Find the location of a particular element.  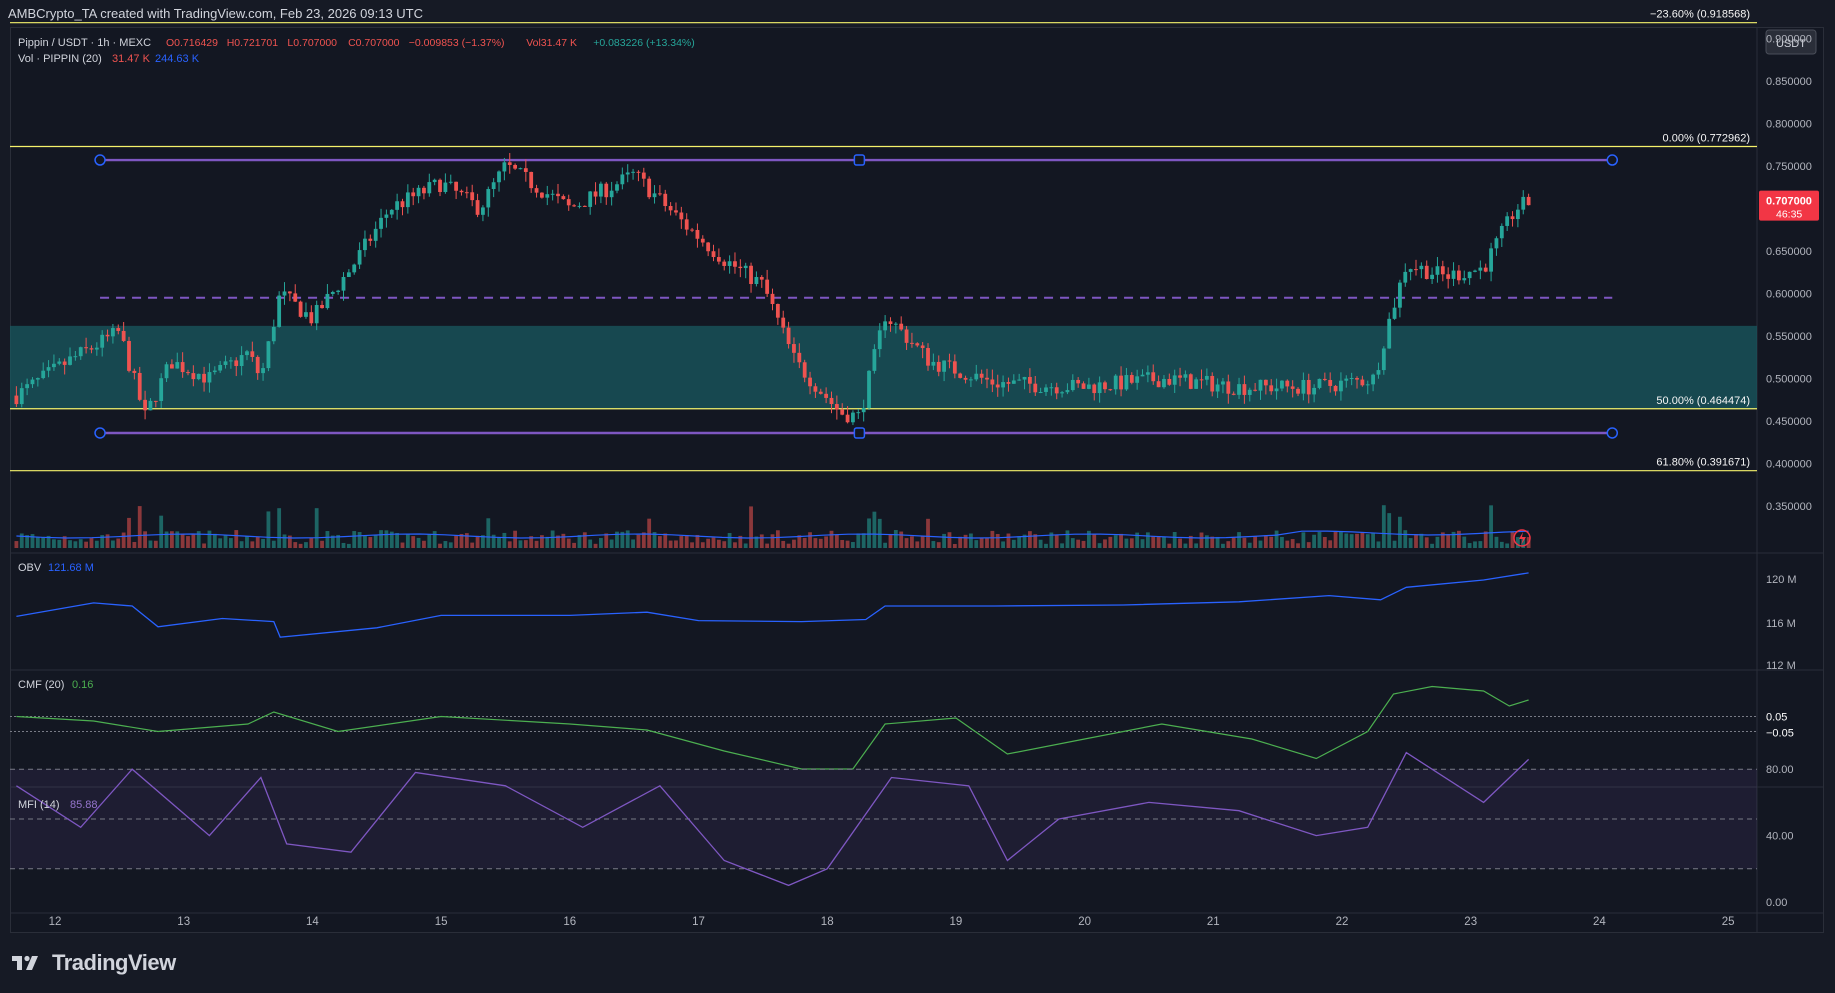

price-tick: 0.800000 is located at coordinates (1789, 124).